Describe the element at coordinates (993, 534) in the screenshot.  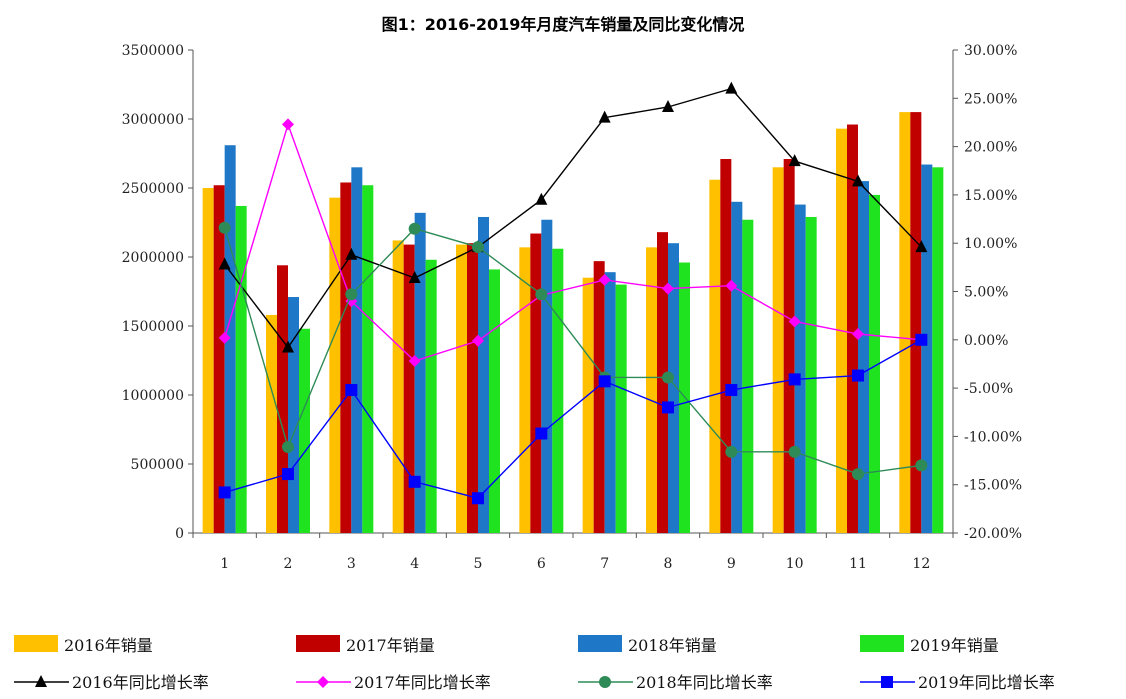
I see `right-tick-label: -20.00%` at that location.